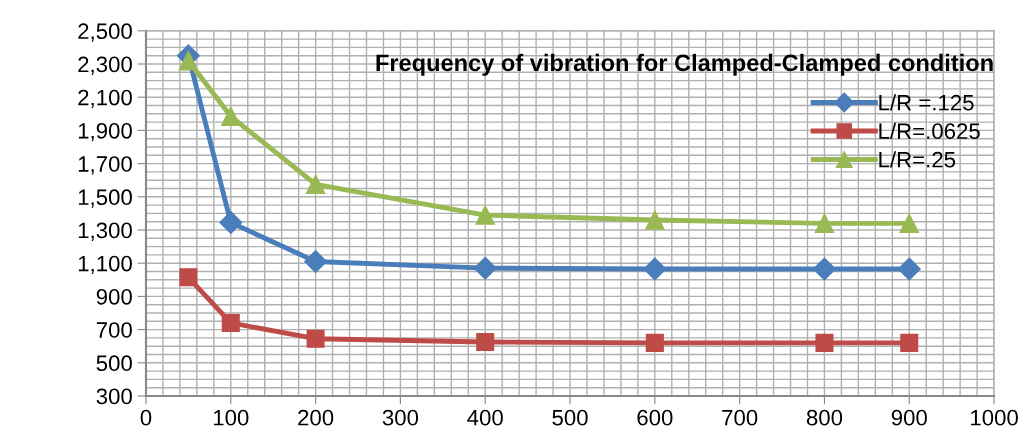 This screenshot has height=440, width=1028. Describe the element at coordinates (114, 363) in the screenshot. I see `y-tick-label: 500` at that location.